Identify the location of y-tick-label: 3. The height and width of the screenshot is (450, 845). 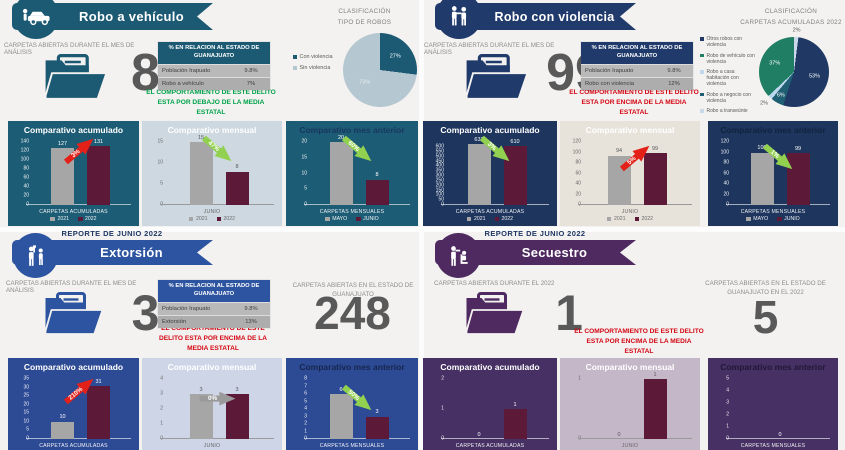
(161, 393).